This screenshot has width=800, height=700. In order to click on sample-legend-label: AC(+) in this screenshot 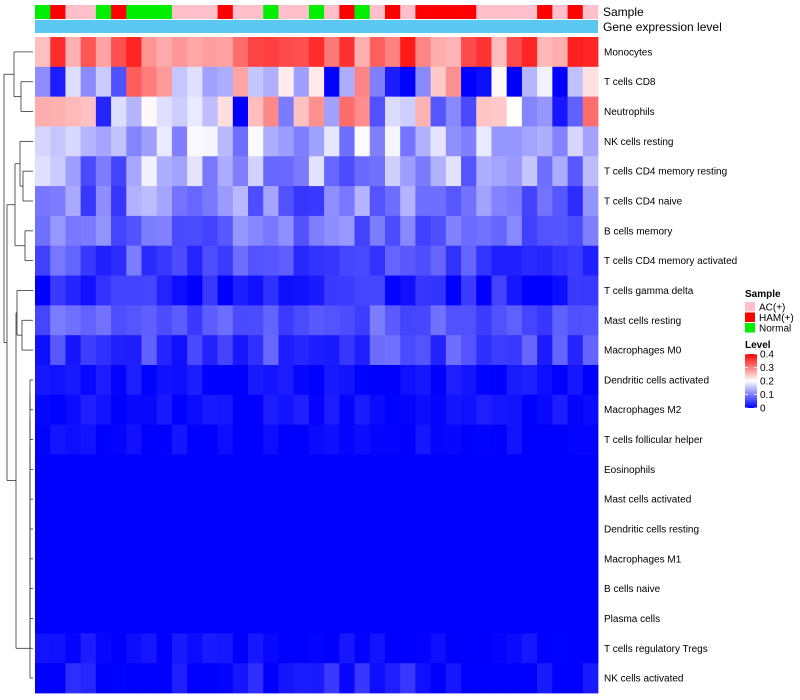, I will do `click(772, 308)`.